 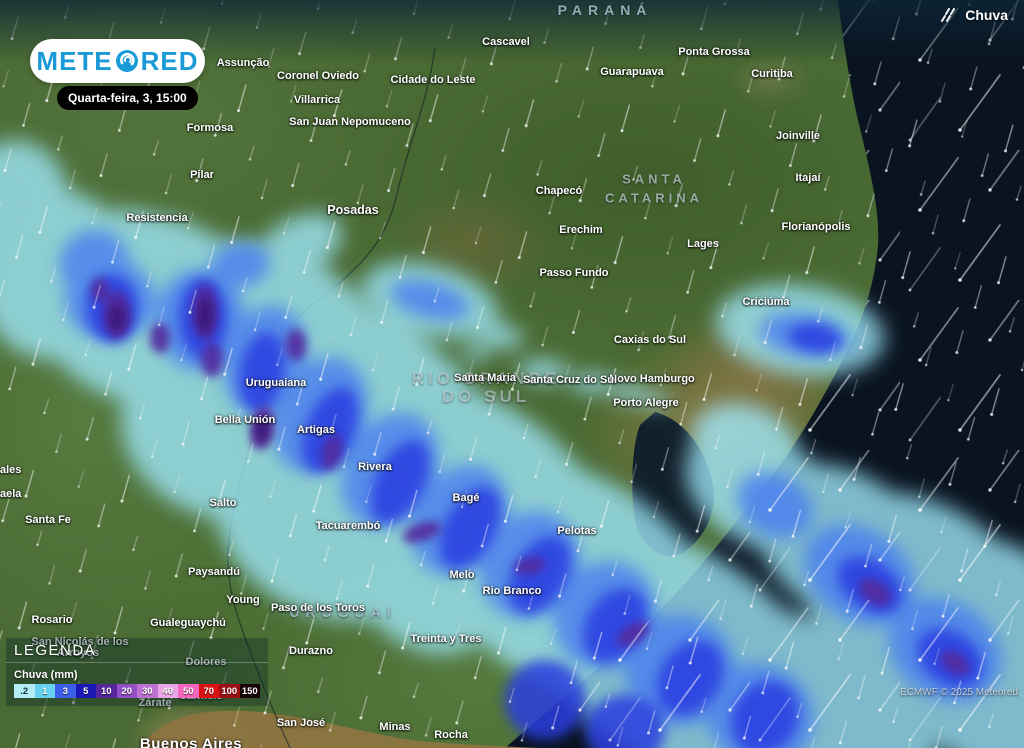 I want to click on meteored-o-icon, so click(x=126, y=61).